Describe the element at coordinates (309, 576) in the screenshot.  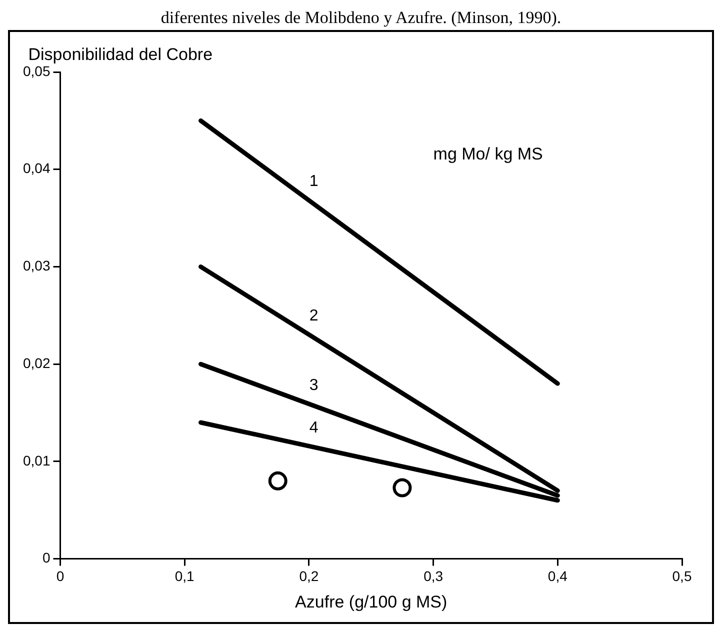
I see `x-tick-label: 0,2` at that location.